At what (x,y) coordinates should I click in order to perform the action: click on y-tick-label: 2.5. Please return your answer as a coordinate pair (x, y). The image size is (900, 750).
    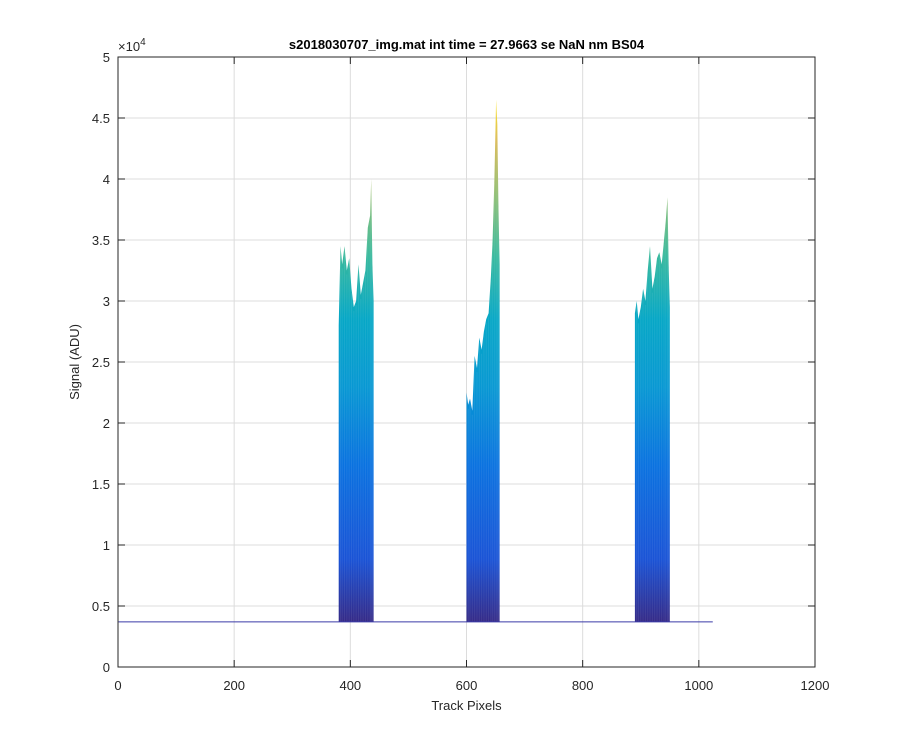
    Looking at the image, I should click on (101, 362).